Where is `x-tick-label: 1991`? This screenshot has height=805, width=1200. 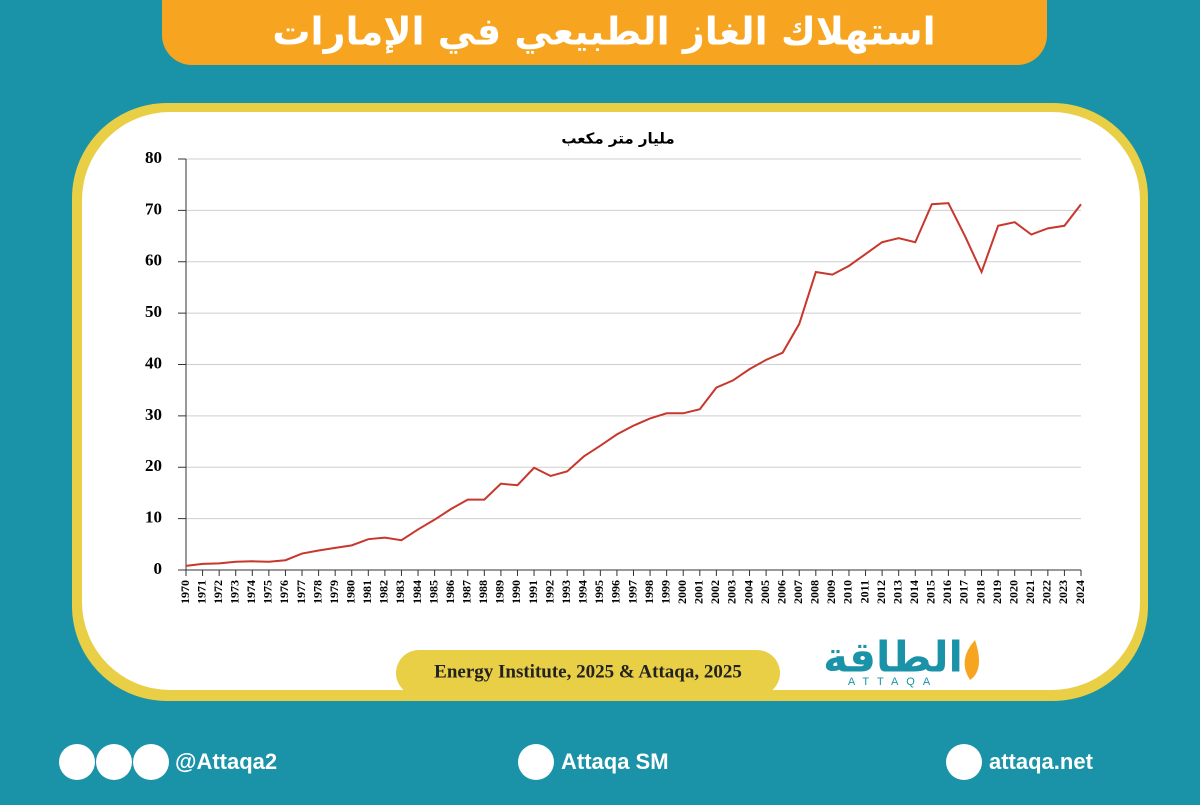 x-tick-label: 1991 is located at coordinates (533, 592).